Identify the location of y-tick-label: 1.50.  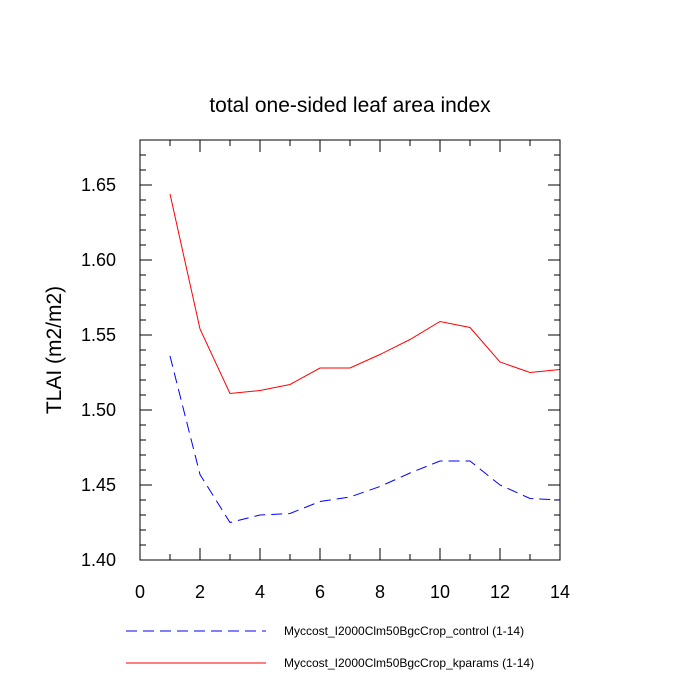
(98, 410).